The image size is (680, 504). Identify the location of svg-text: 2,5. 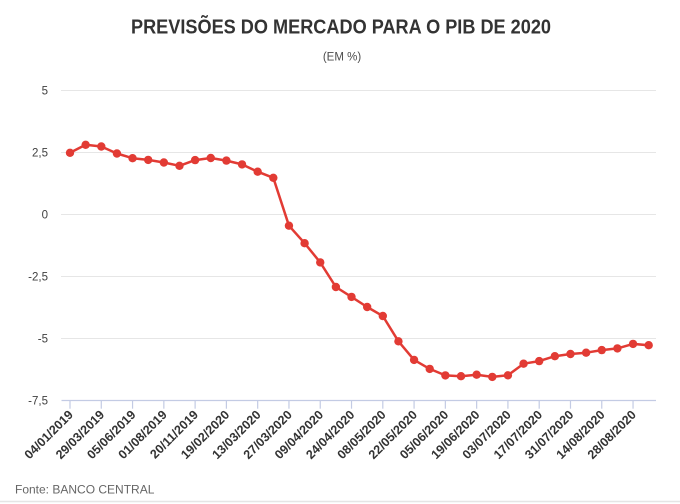
(40, 154).